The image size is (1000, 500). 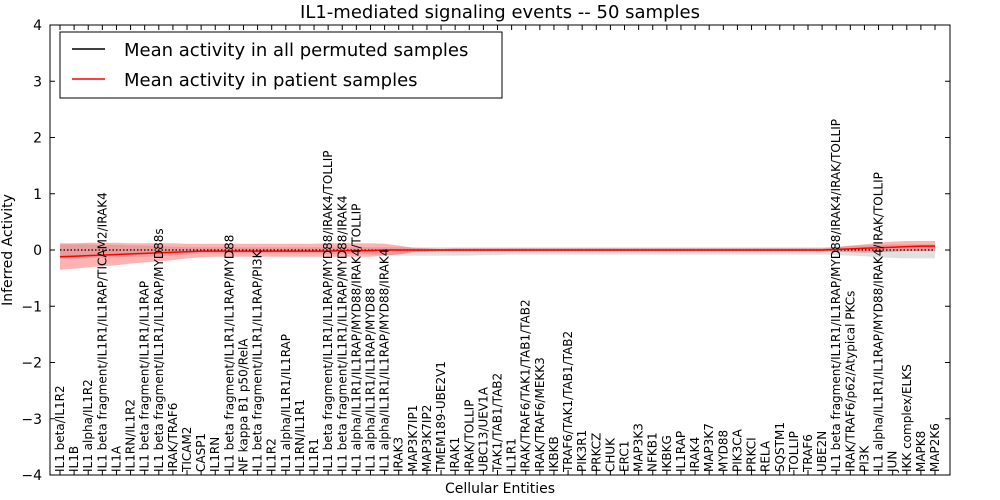 I want to click on band-permuted, so click(x=497, y=251).